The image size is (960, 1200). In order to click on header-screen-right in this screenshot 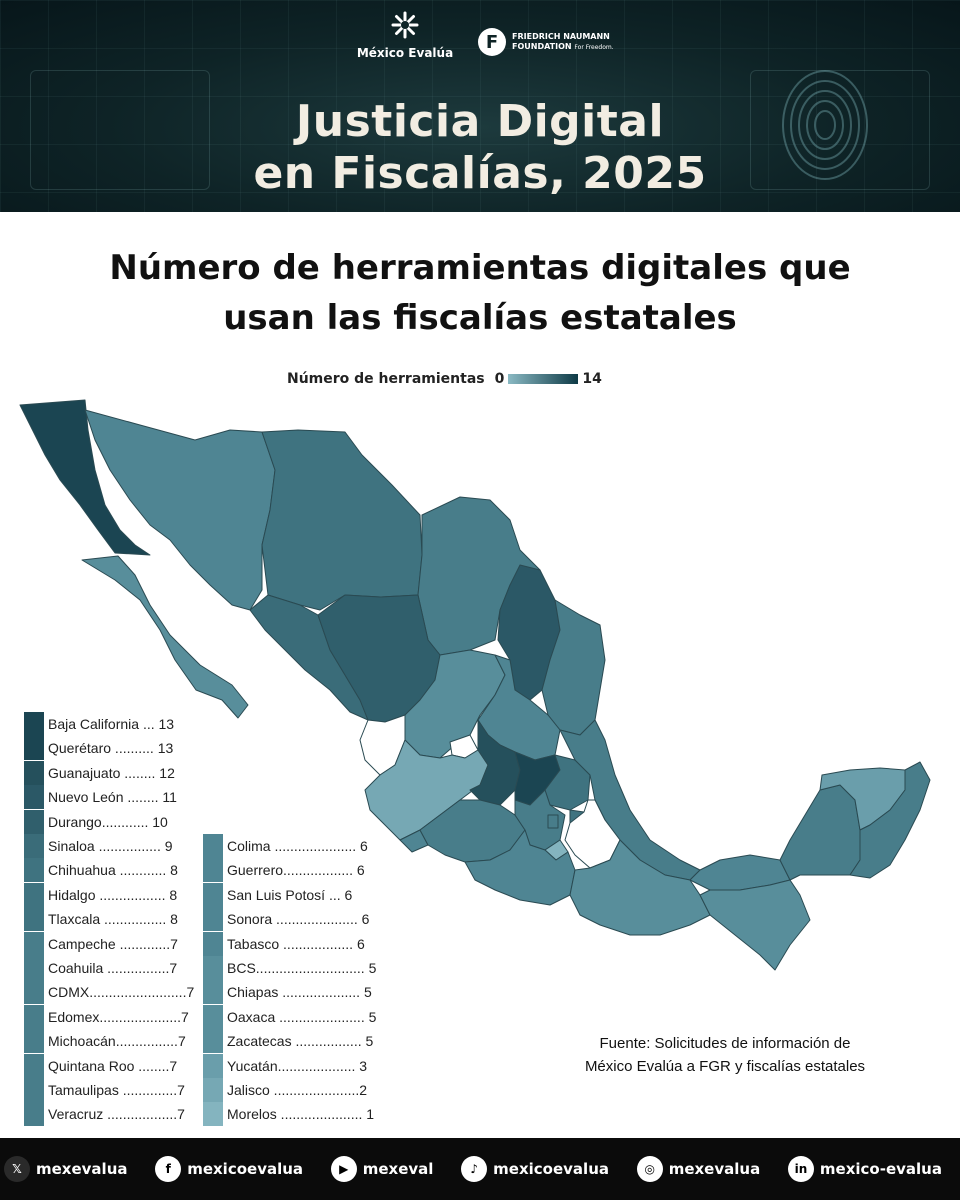, I will do `click(840, 130)`.